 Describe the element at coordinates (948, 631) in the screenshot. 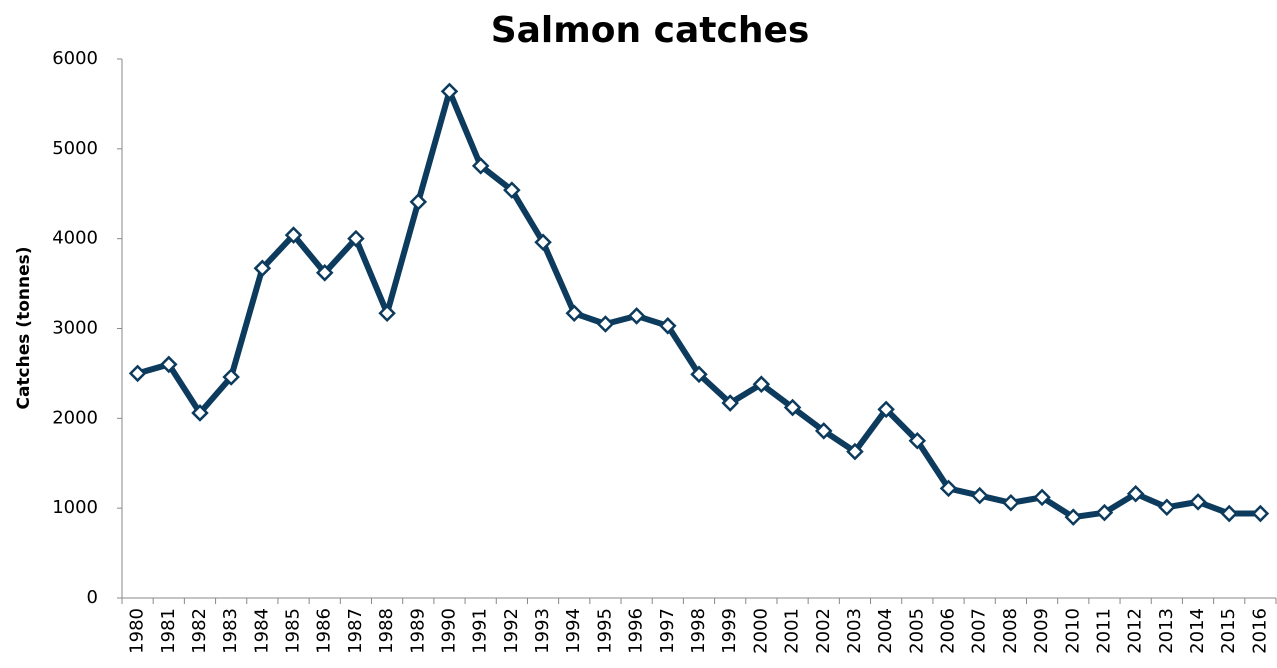

I see `x-tick-label: 2006` at that location.